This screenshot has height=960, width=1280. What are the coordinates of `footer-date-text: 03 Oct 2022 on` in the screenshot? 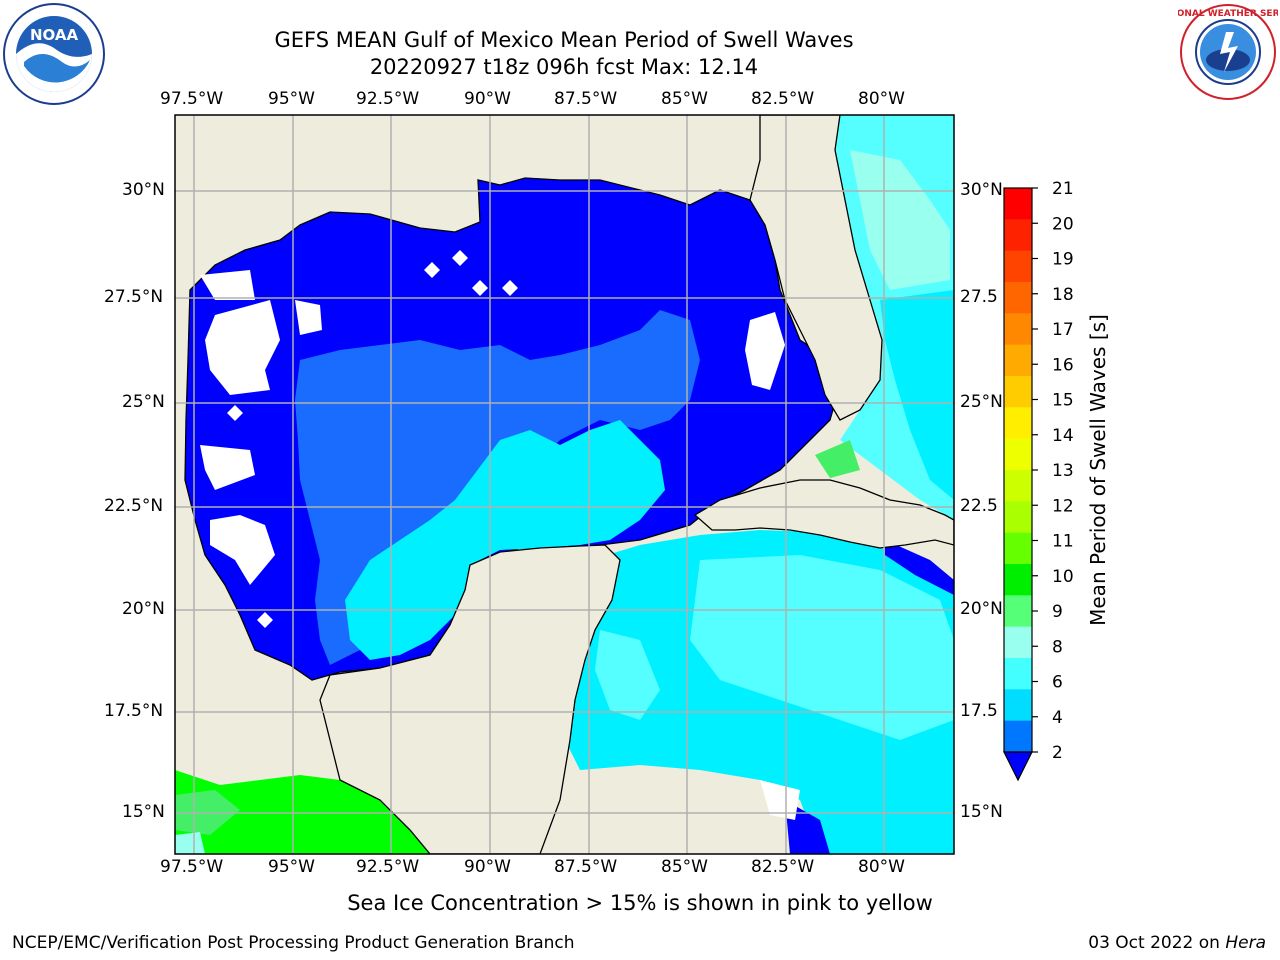 It's located at (1157, 943).